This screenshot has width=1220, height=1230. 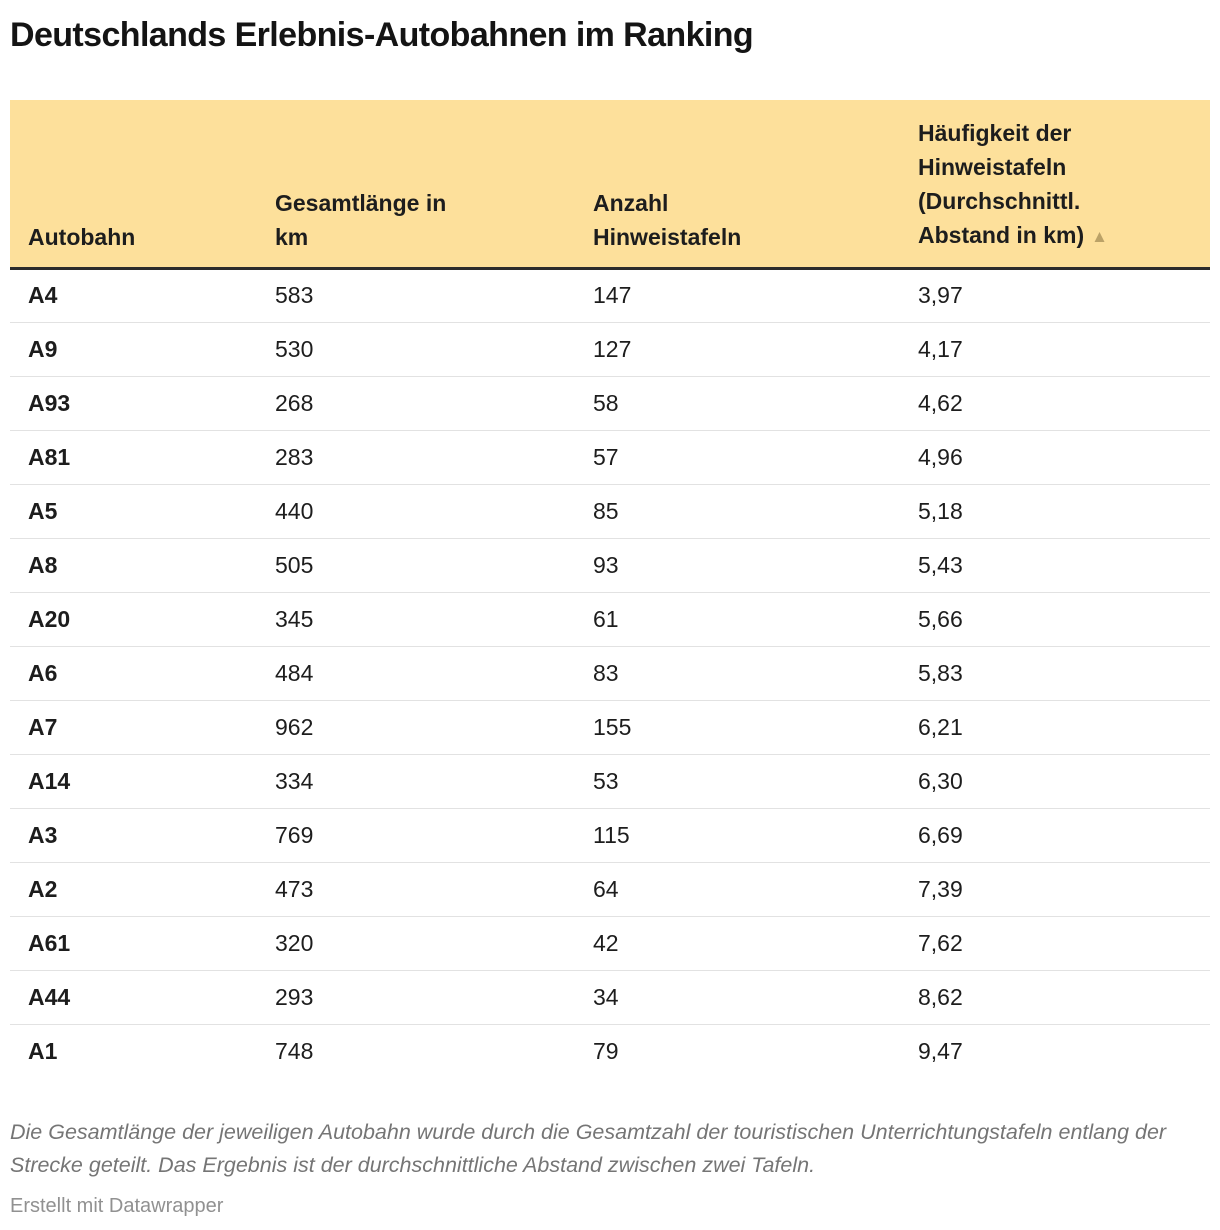 I want to click on cell-autobahn: A20, so click(x=133, y=618).